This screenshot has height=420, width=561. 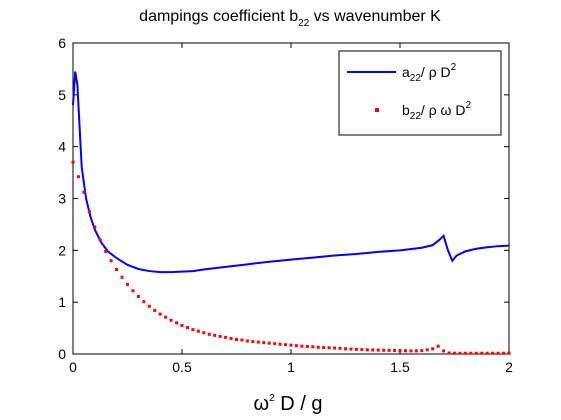 What do you see at coordinates (73, 367) in the screenshot?
I see `x-tick-label: 0` at bounding box center [73, 367].